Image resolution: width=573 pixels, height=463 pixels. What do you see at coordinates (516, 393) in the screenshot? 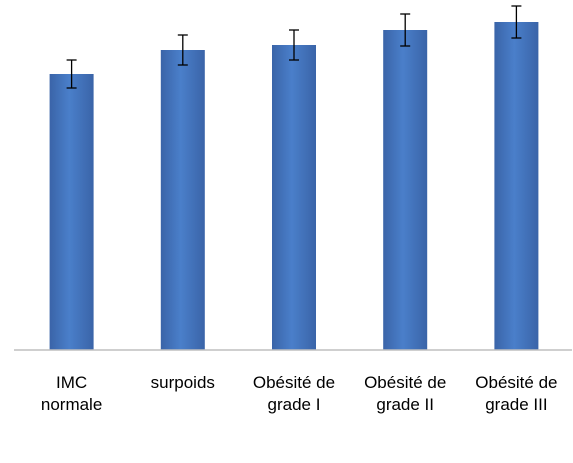
I see `x-tick-label: Obésité de grade III` at bounding box center [516, 393].